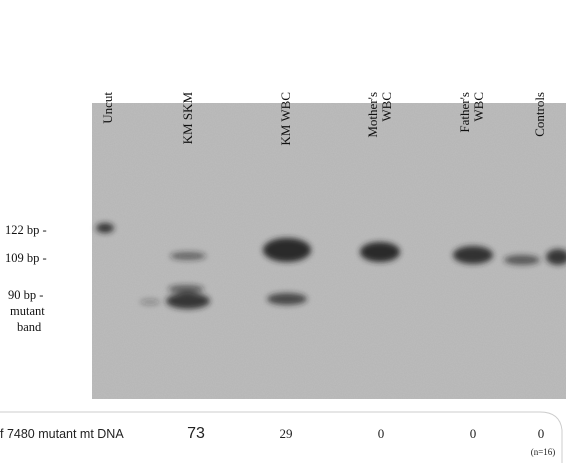 The width and height of the screenshot is (566, 463). What do you see at coordinates (372, 115) in the screenshot?
I see `lane-label: Mother's` at bounding box center [372, 115].